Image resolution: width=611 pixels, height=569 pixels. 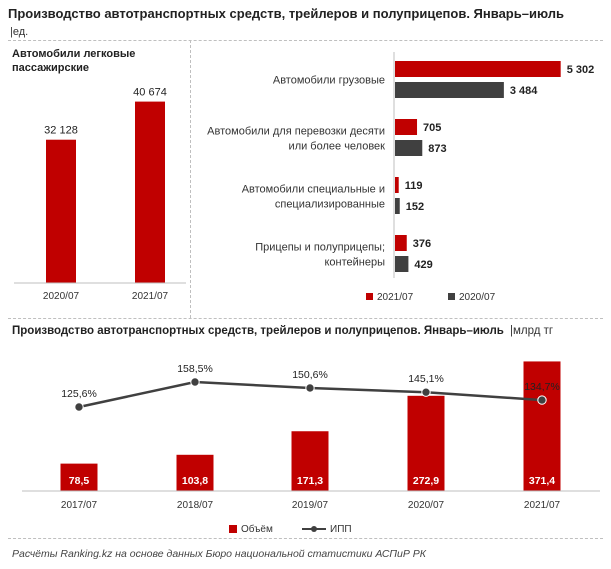 What do you see at coordinates (426, 481) in the screenshot?
I see `data-label: 272,9` at bounding box center [426, 481].